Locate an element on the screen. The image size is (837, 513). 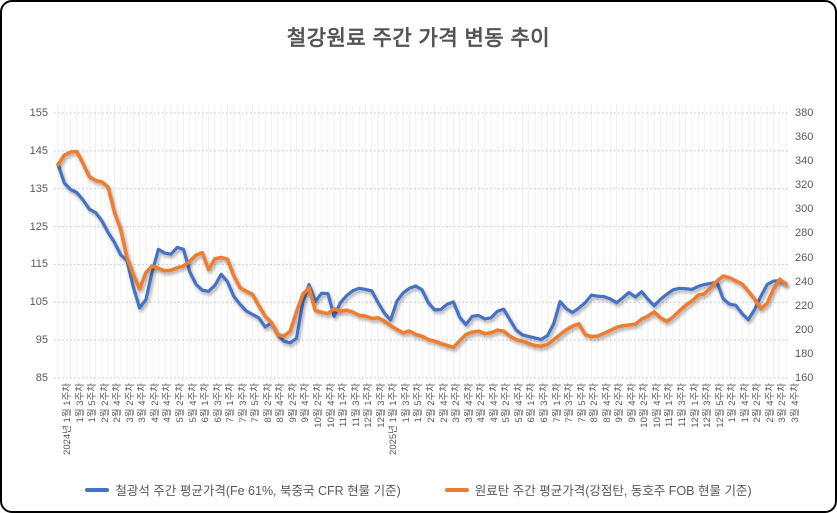
left-axis-tick-label: 125 is located at coordinates (38, 226).